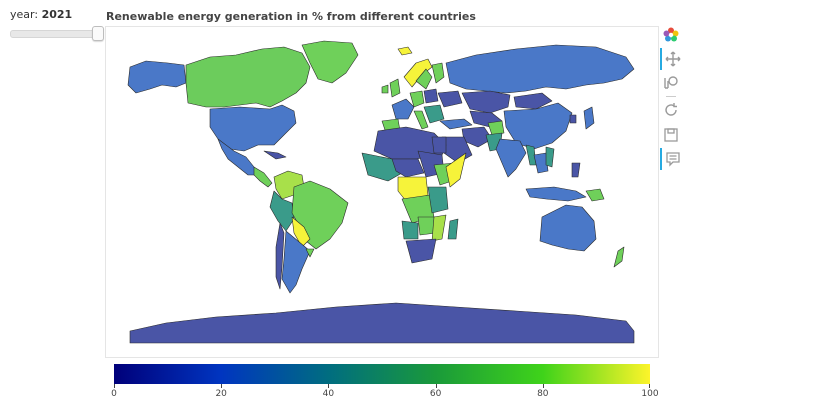 This screenshot has width=816, height=405. What do you see at coordinates (237, 157) in the screenshot?
I see `country-mexico` at bounding box center [237, 157].